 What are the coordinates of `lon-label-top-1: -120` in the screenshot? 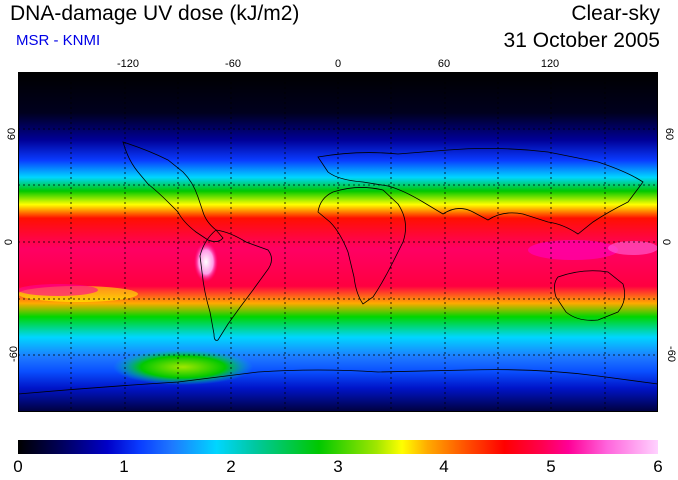 It's located at (128, 64).